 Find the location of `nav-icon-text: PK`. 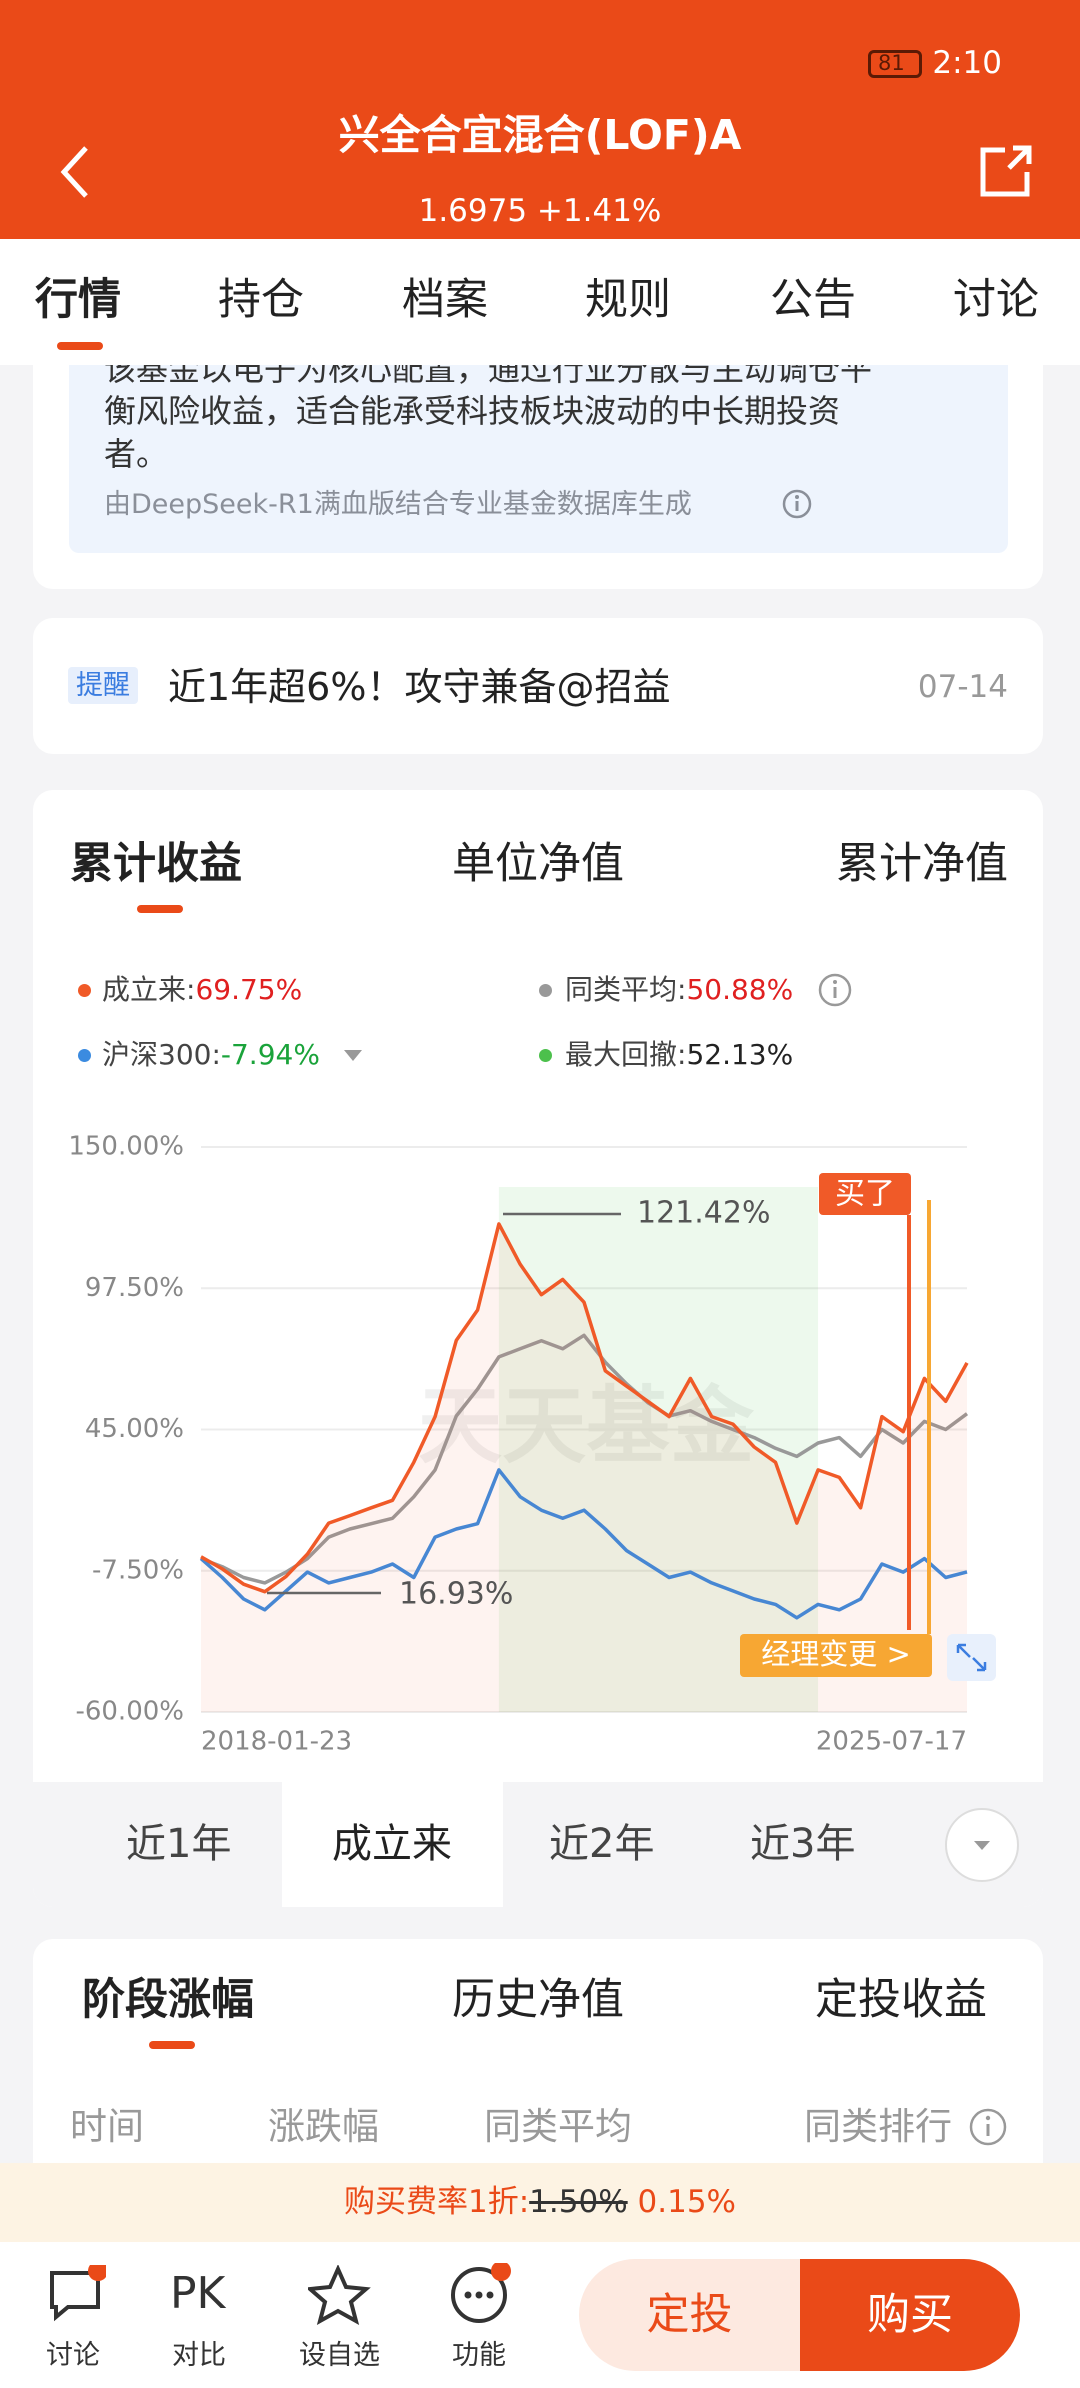

nav-icon-text: PK is located at coordinates (198, 2293).